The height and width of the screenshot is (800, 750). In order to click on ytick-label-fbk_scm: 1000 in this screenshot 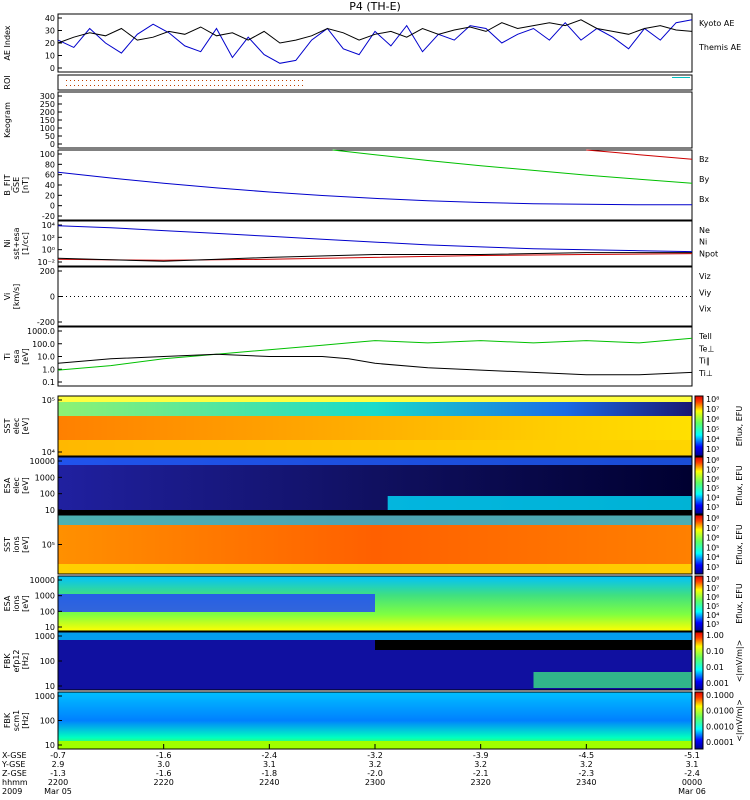, I will do `click(45, 696)`.